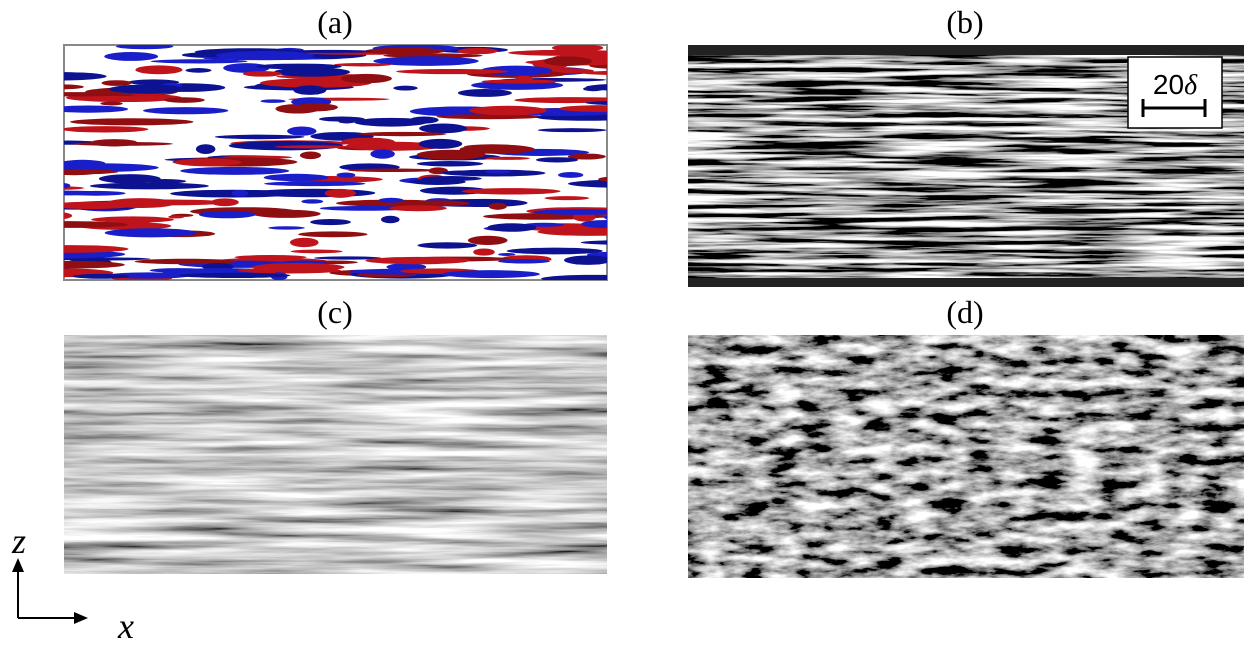 The height and width of the screenshot is (646, 1244). Describe the element at coordinates (18, 541) in the screenshot. I see `axis-label-z: z` at that location.